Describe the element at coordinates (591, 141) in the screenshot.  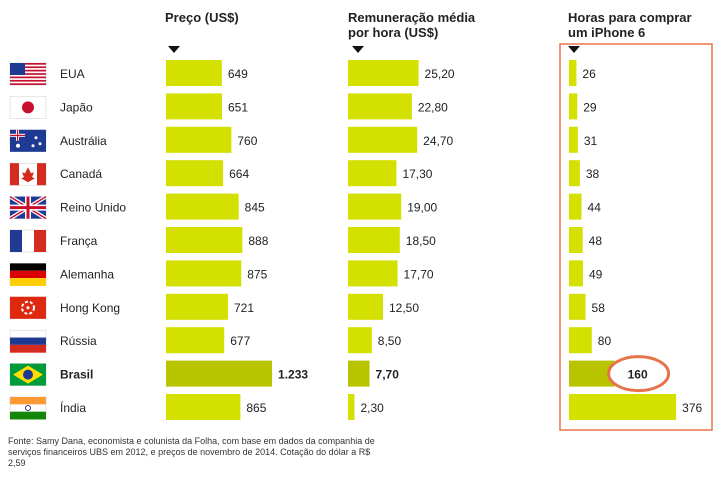
I see `hours-value-label: 31` at that location.